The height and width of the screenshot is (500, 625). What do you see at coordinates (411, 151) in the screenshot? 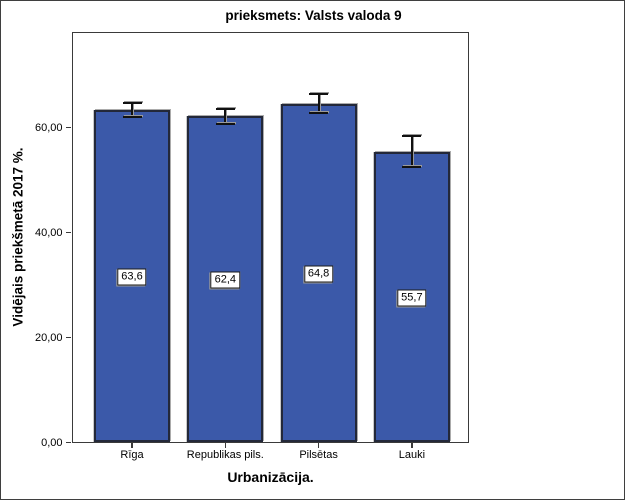
I see `error-bar-lauki` at bounding box center [411, 151].